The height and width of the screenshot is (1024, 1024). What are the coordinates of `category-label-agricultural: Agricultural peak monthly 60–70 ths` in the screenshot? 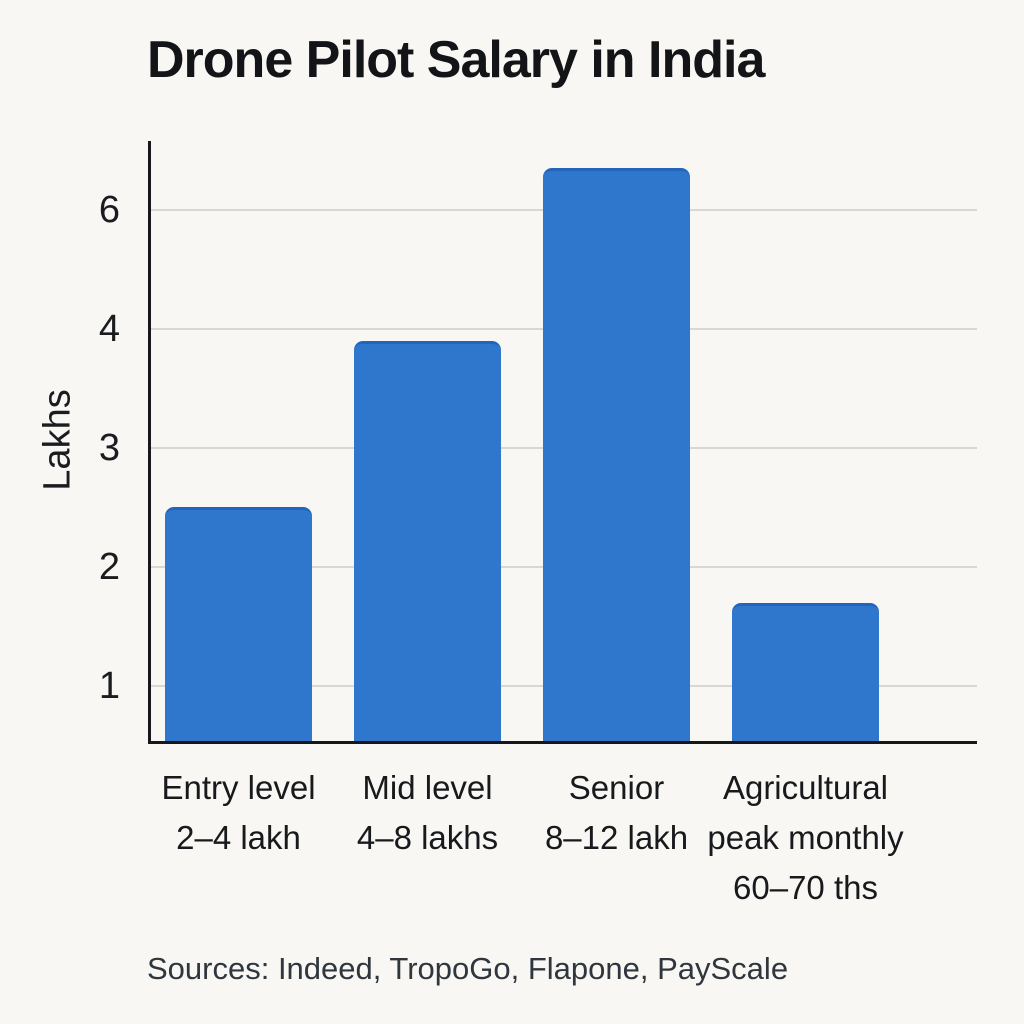 It's located at (806, 838).